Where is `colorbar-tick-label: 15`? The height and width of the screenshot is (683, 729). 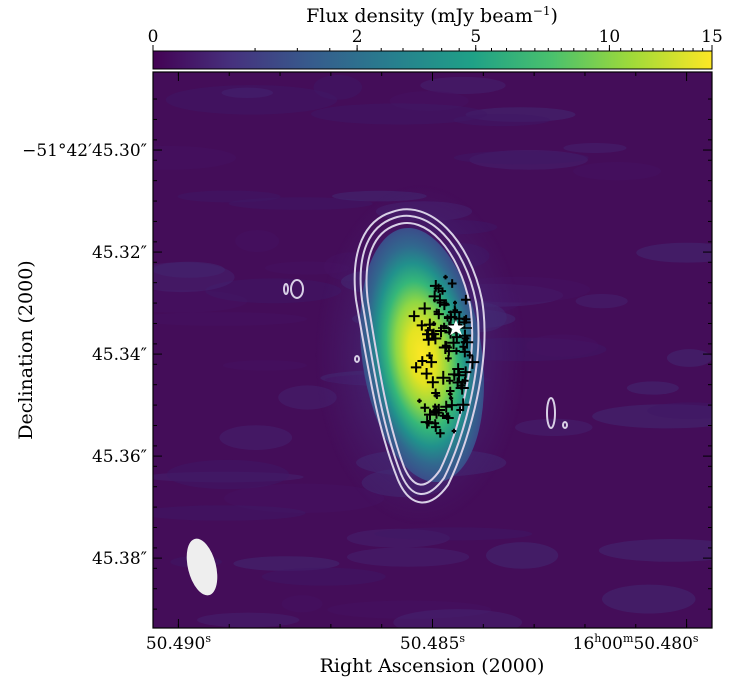
colorbar-tick-label: 15 is located at coordinates (712, 37).